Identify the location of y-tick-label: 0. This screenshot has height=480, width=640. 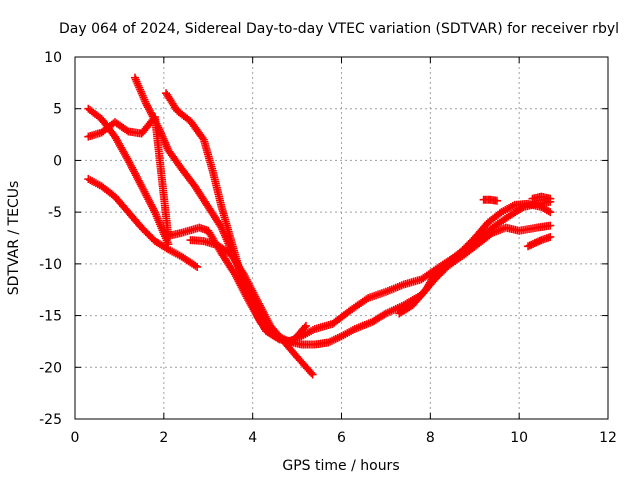
(57, 161).